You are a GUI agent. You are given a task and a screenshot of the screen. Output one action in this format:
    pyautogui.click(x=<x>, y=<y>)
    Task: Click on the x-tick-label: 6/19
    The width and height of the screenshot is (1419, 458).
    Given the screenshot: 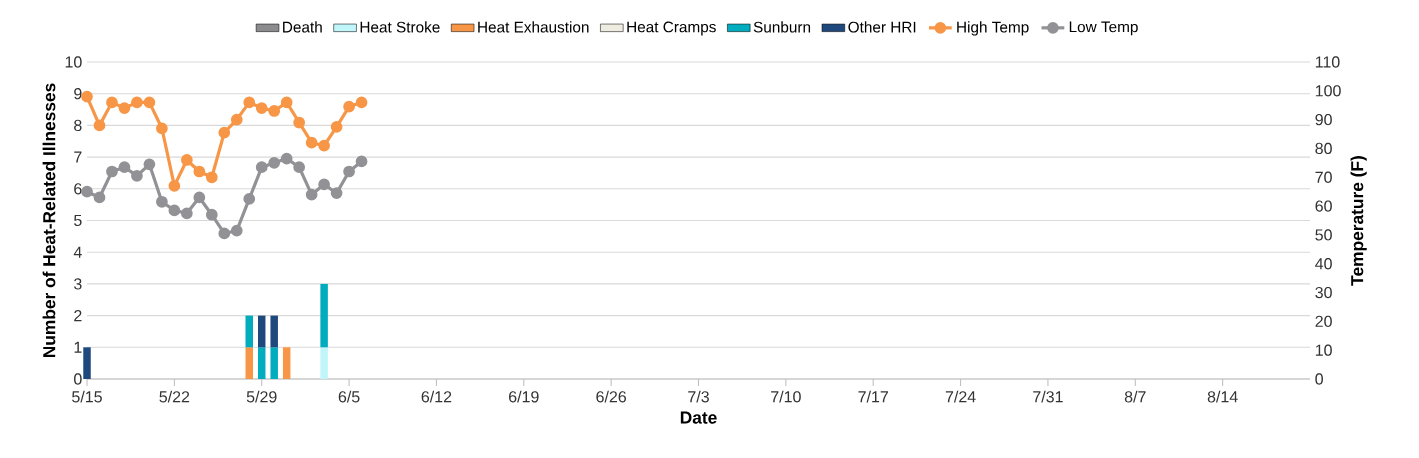 What is the action you would take?
    pyautogui.click(x=524, y=396)
    